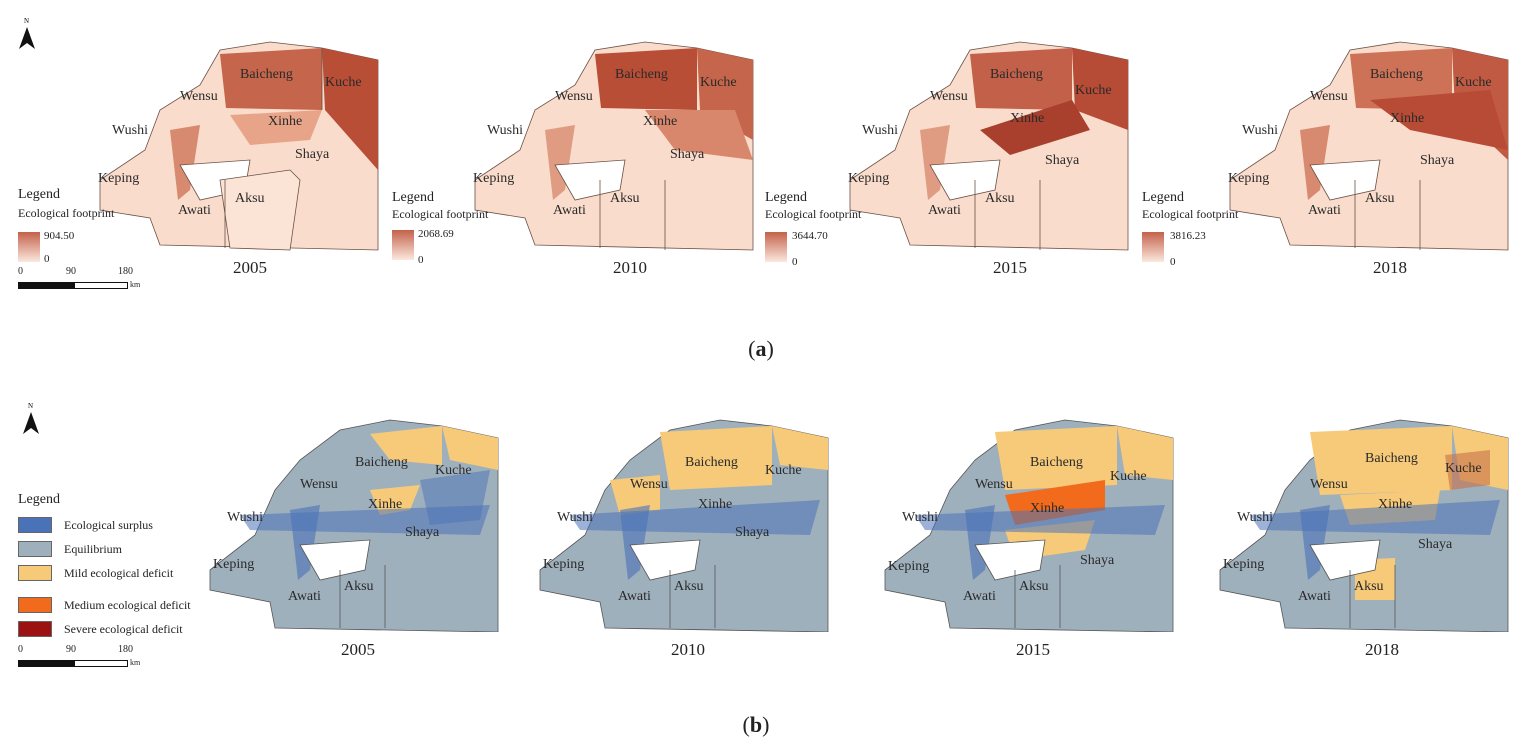 This screenshot has width=1522, height=752. What do you see at coordinates (85, 525) in the screenshot?
I see `legend-item-surplus: Ecological surplus` at bounding box center [85, 525].